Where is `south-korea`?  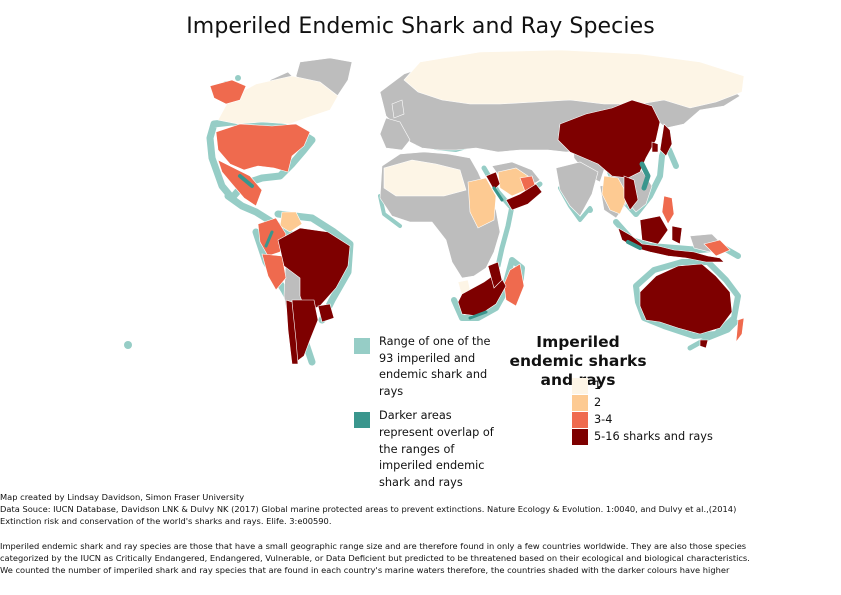
south-korea is located at coordinates (655, 147).